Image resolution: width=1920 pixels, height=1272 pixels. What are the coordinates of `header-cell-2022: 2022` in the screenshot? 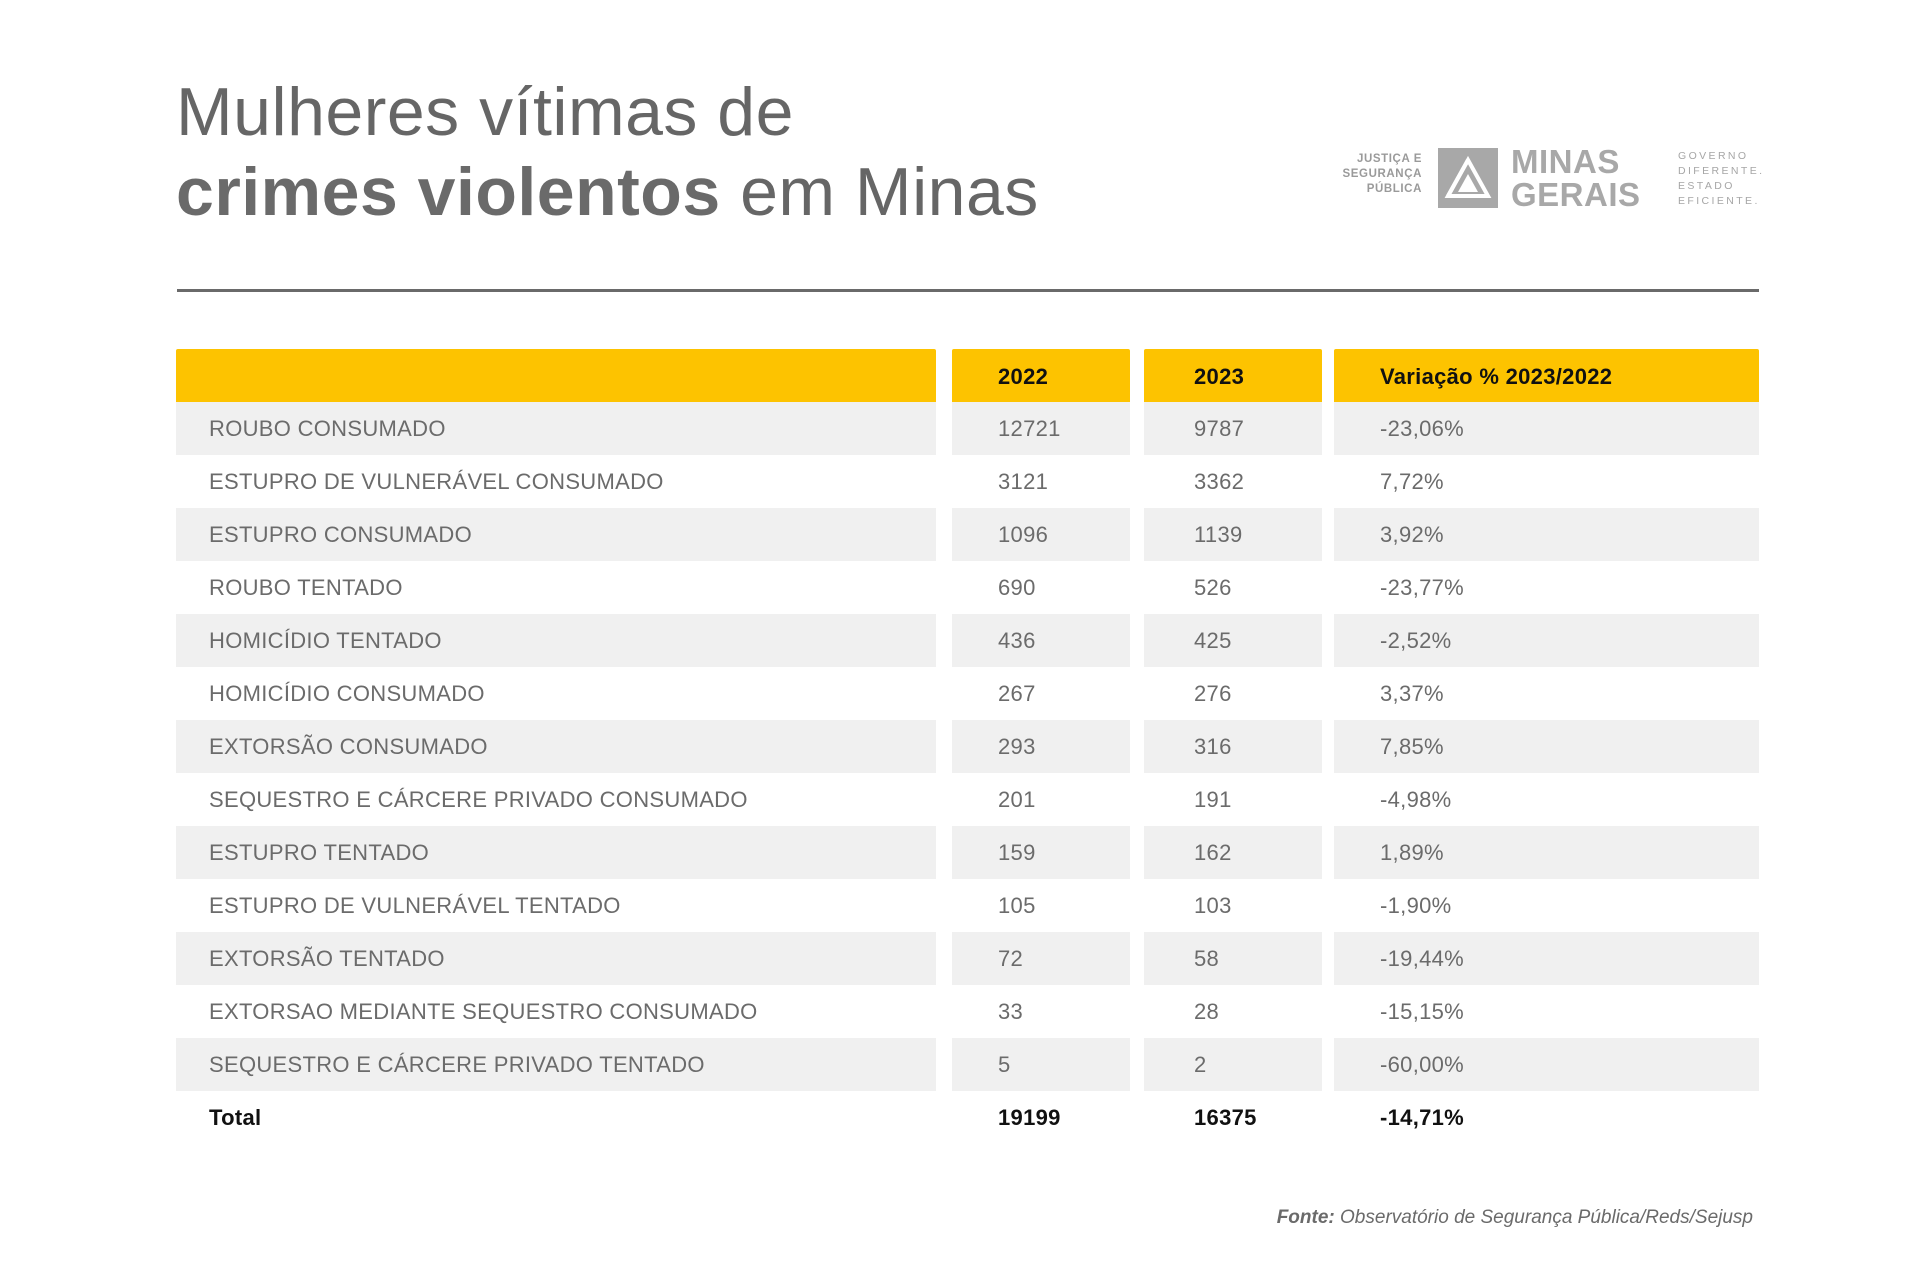 It's located at (1041, 376).